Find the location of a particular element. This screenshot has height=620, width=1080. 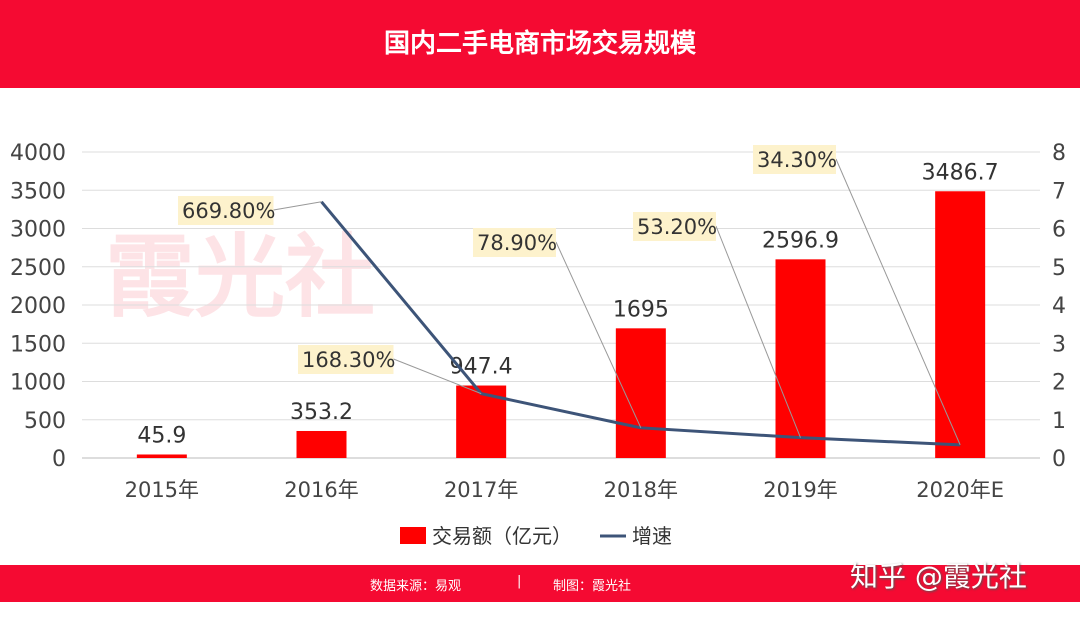

y-left-tick: 3500 is located at coordinates (38, 191).